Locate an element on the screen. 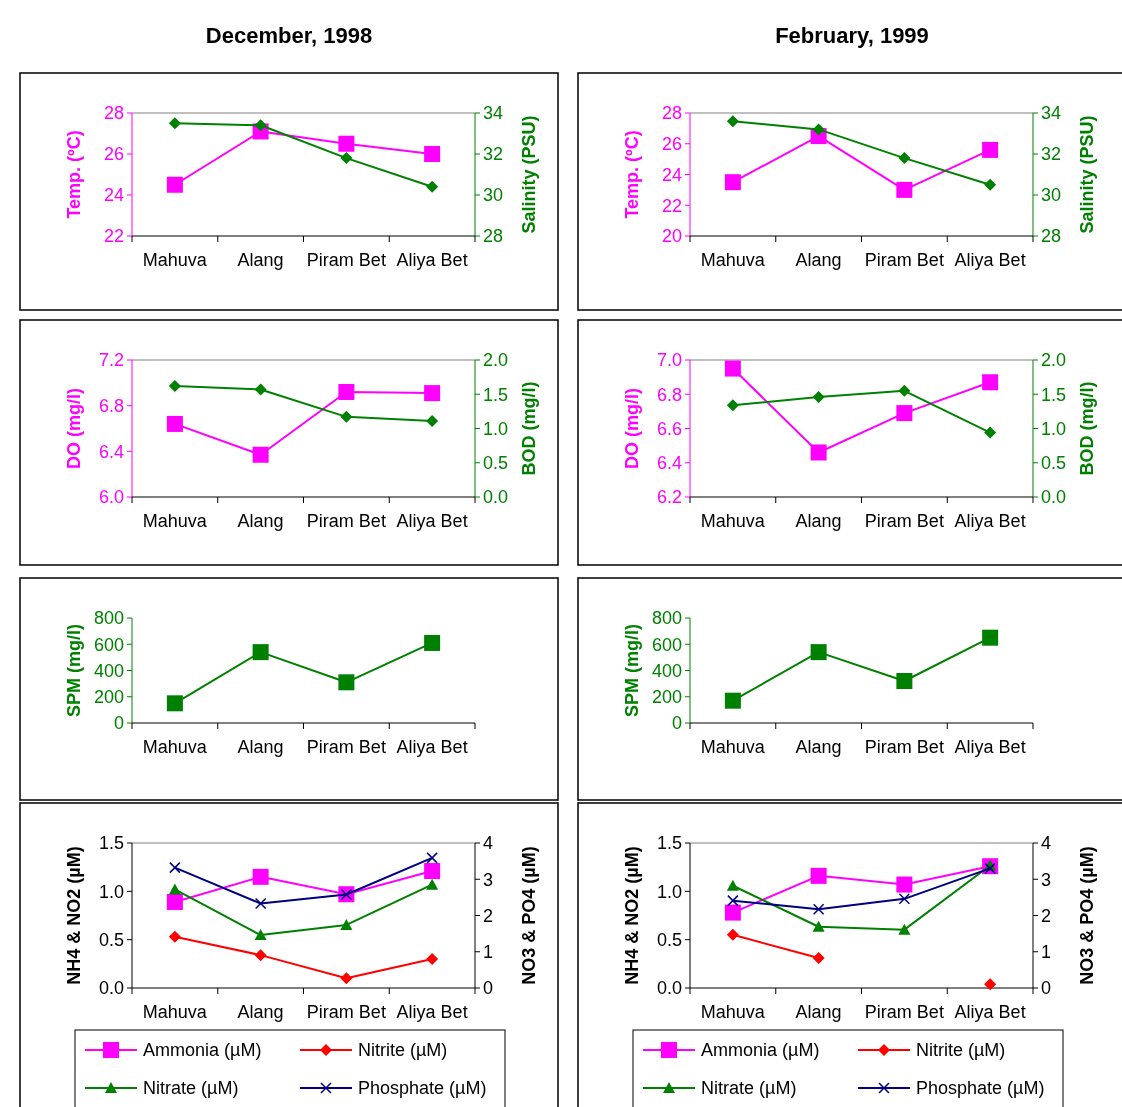 This screenshot has height=1107, width=1122. legend-label: Phosphate (µM) is located at coordinates (422, 1088).